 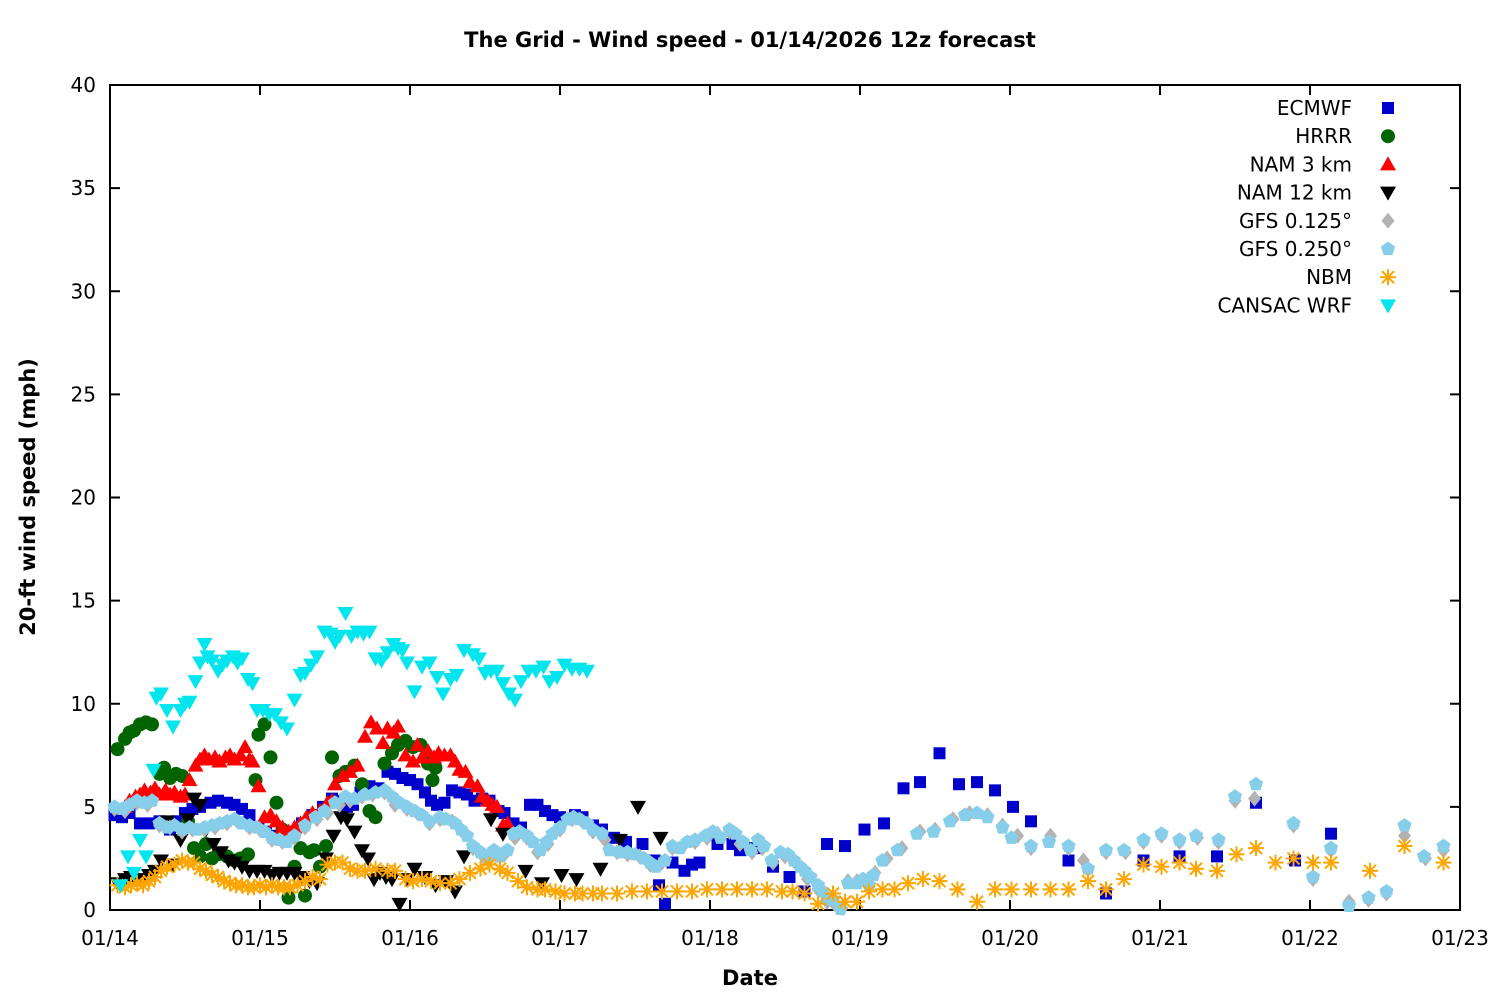 I want to click on legend-label: GFS 0.250°, so click(x=1295, y=249).